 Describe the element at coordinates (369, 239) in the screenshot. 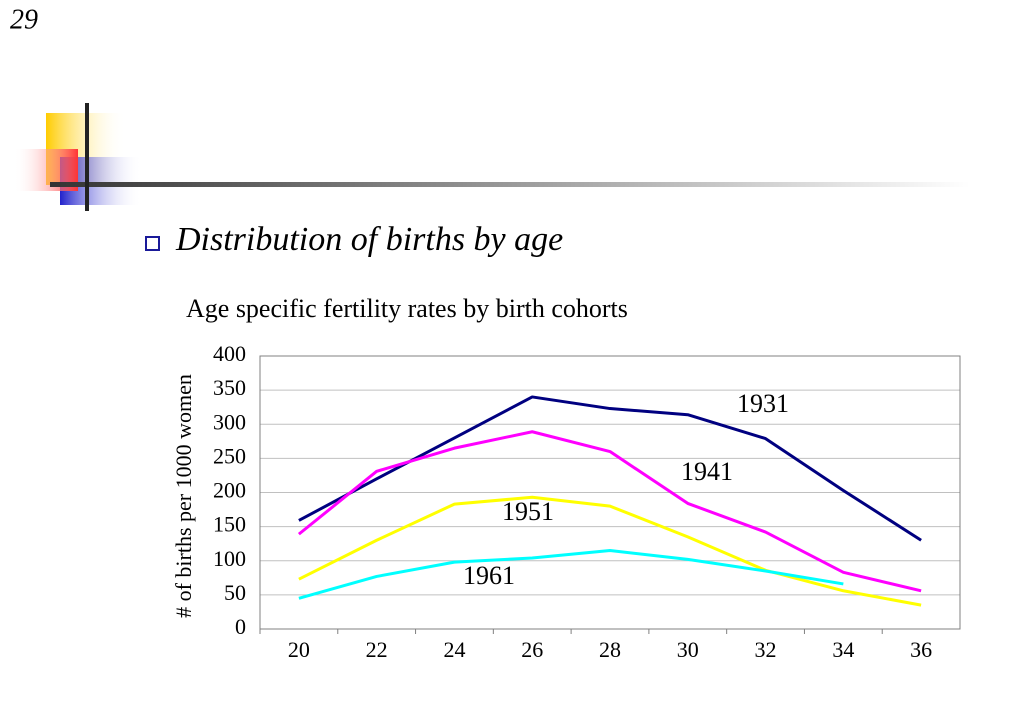

I see `heading: Distribution of births by age` at that location.